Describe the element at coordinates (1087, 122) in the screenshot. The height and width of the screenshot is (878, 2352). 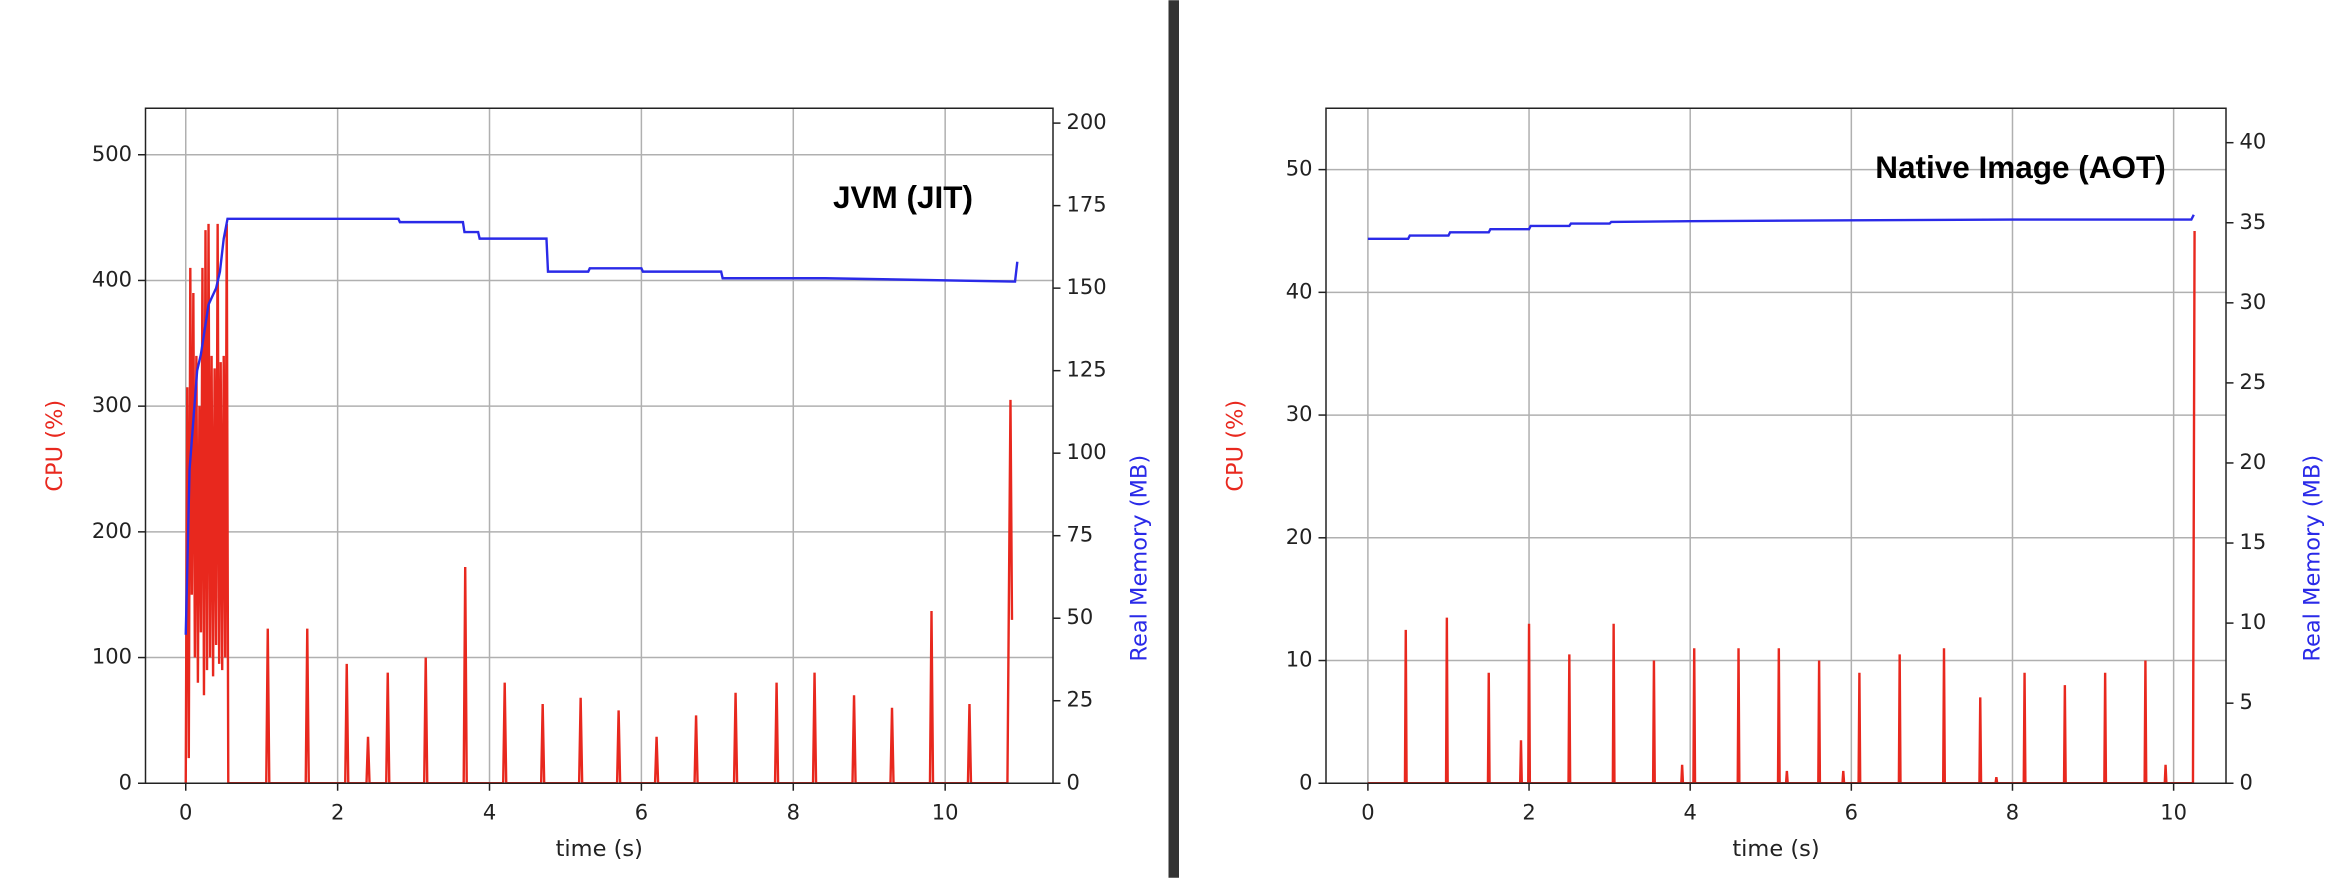
I see `y2-tick-label: 200` at that location.